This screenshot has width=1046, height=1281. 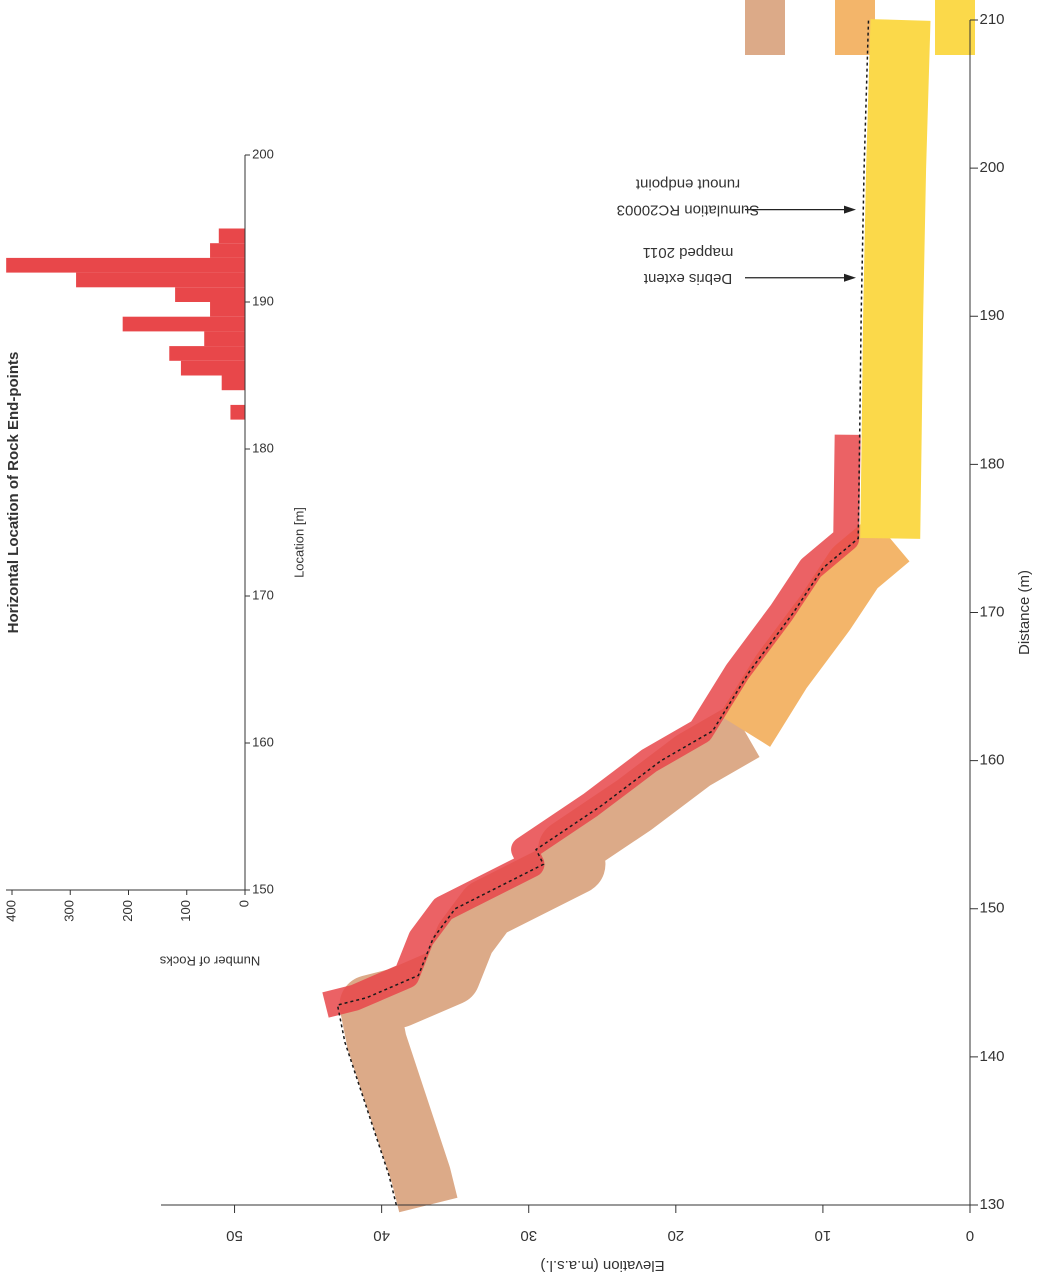 I want to click on annotation-text: mapped 2011, so click(x=688, y=252).